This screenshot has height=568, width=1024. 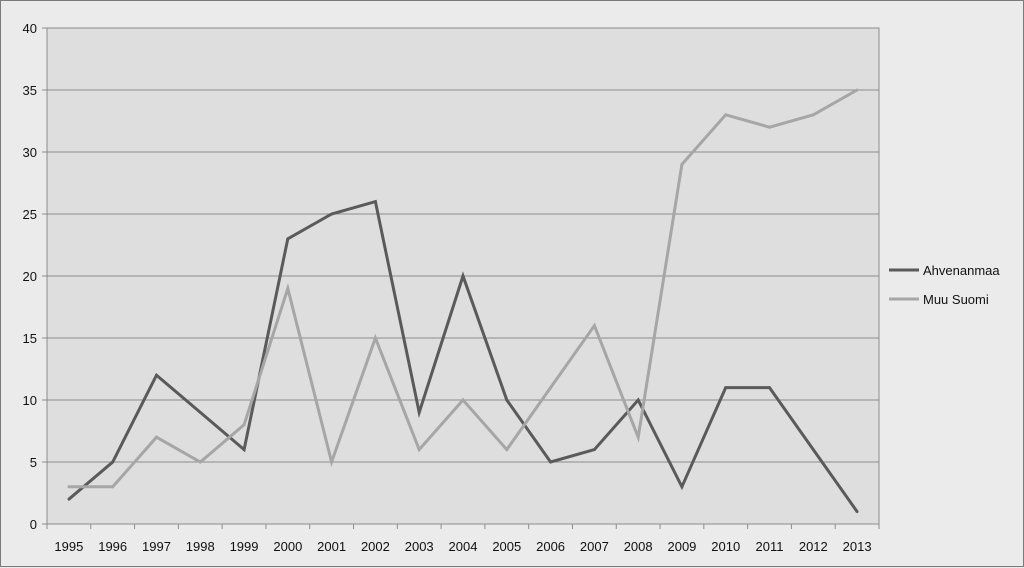 What do you see at coordinates (550, 462) in the screenshot?
I see `series-0-point-2006` at bounding box center [550, 462].